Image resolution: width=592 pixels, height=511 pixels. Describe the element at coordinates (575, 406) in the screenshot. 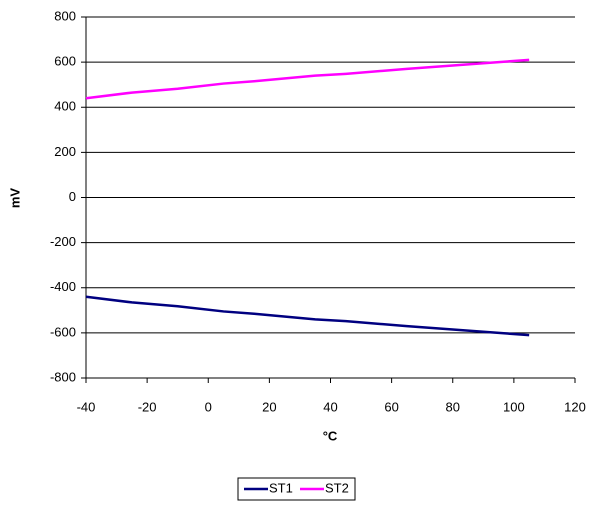

I see `x-tick-label: 120` at that location.